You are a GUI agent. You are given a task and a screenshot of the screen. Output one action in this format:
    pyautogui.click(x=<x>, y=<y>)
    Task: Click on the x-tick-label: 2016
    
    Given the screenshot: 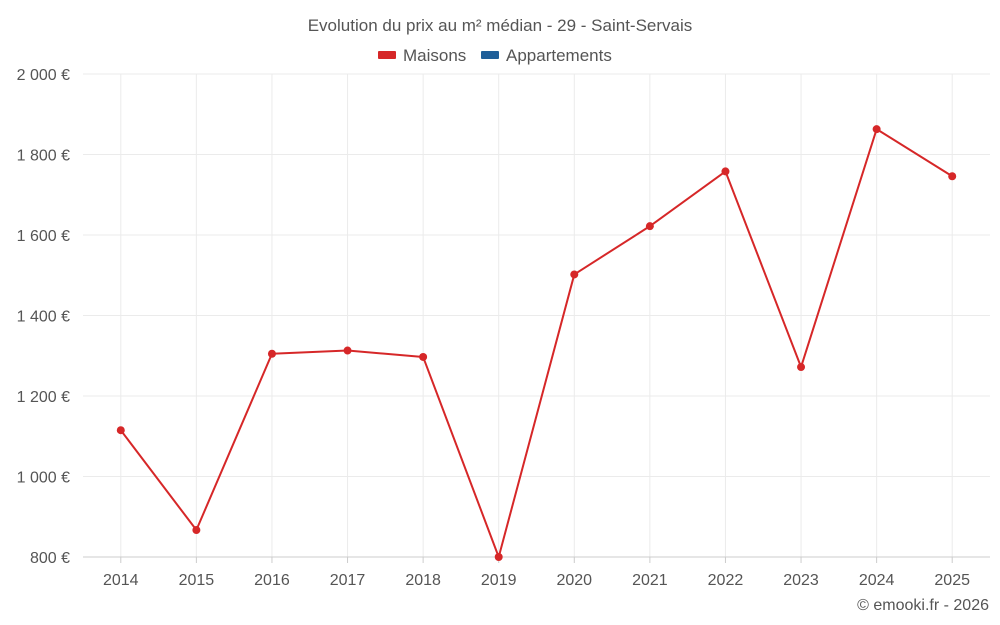 What is the action you would take?
    pyautogui.click(x=272, y=580)
    